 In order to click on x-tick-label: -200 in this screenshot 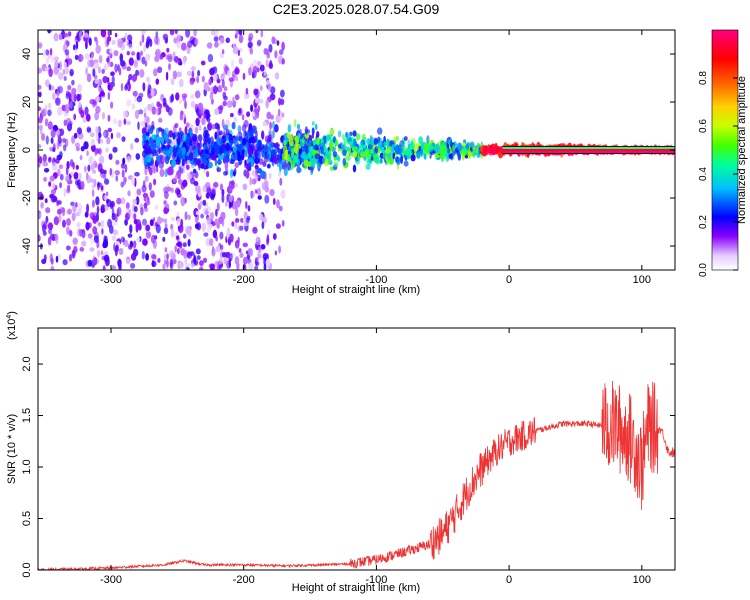, I will do `click(244, 580)`.